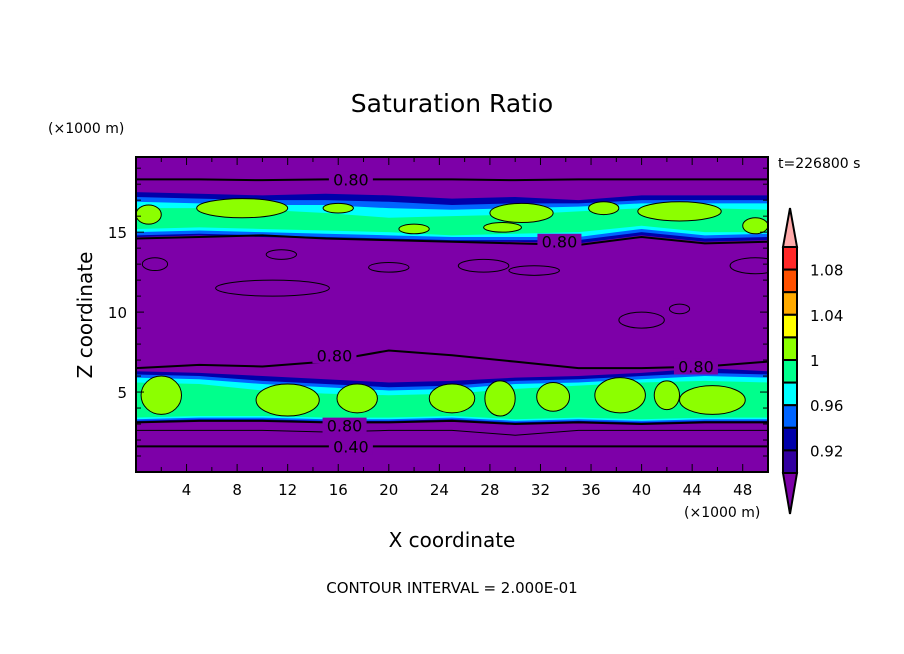 The width and height of the screenshot is (904, 654). What do you see at coordinates (815, 361) in the screenshot?
I see `colorbar-label: 1` at bounding box center [815, 361].